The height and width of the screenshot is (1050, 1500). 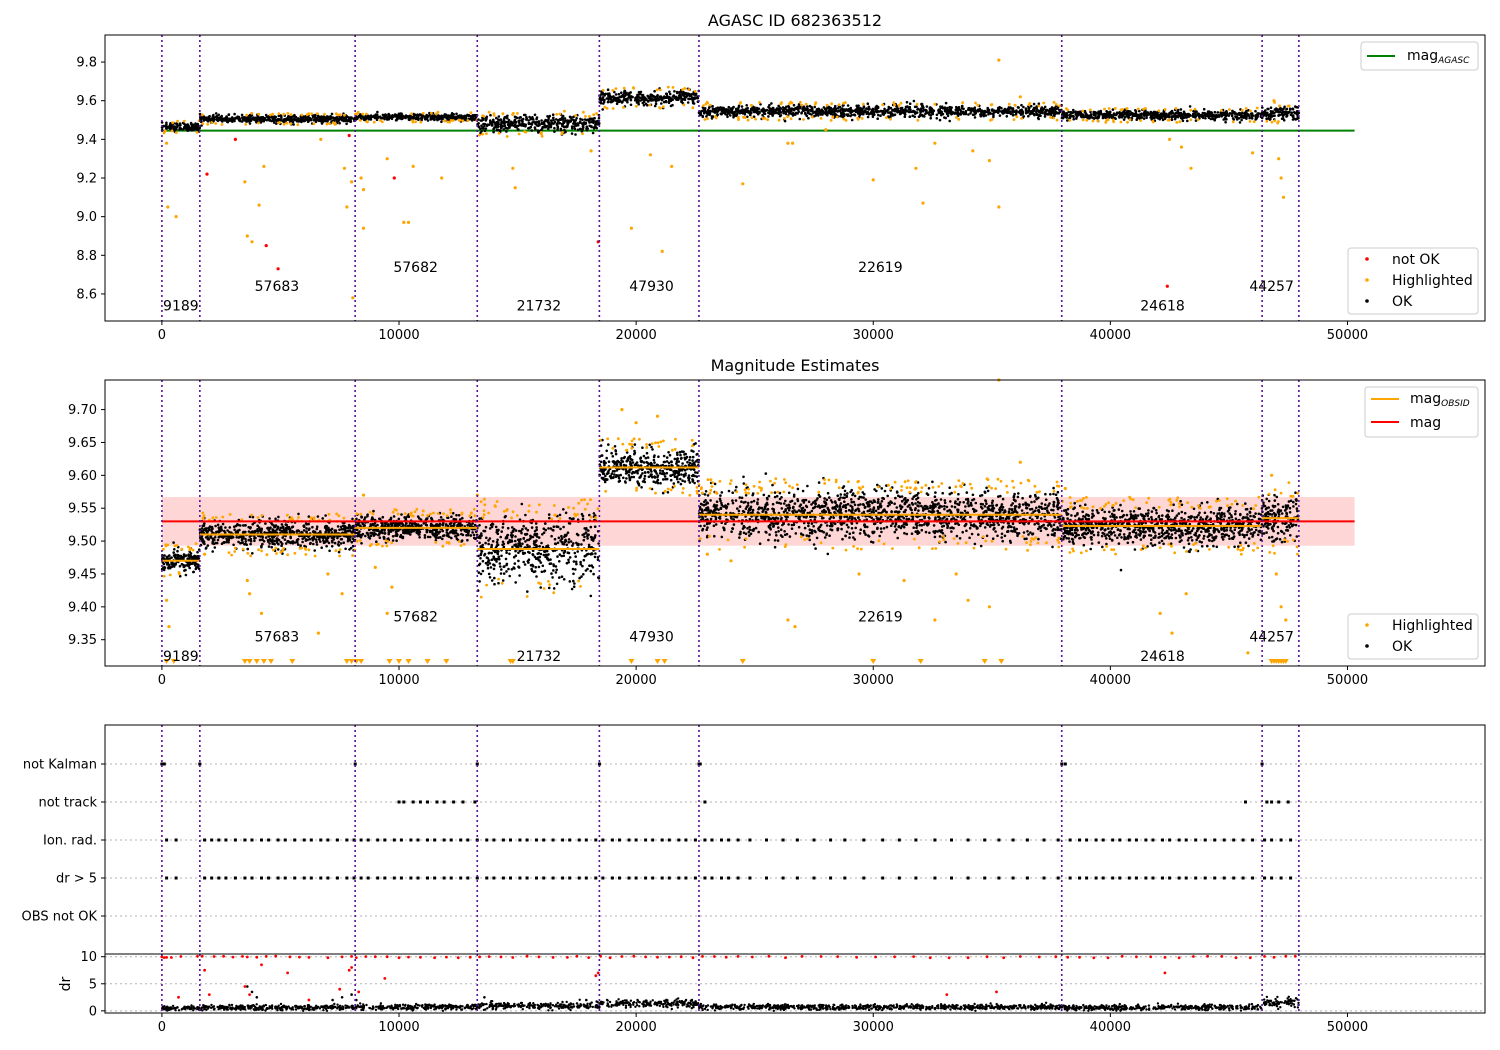 I want to click on obsid-label: 21732, so click(x=539, y=307).